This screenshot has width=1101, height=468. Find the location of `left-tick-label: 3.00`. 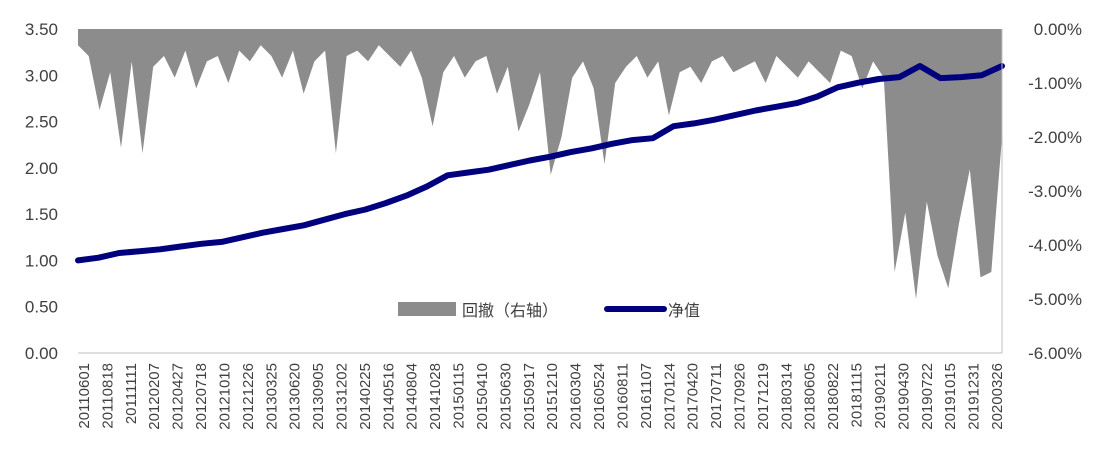

left-tick-label: 3.00 is located at coordinates (41, 75).